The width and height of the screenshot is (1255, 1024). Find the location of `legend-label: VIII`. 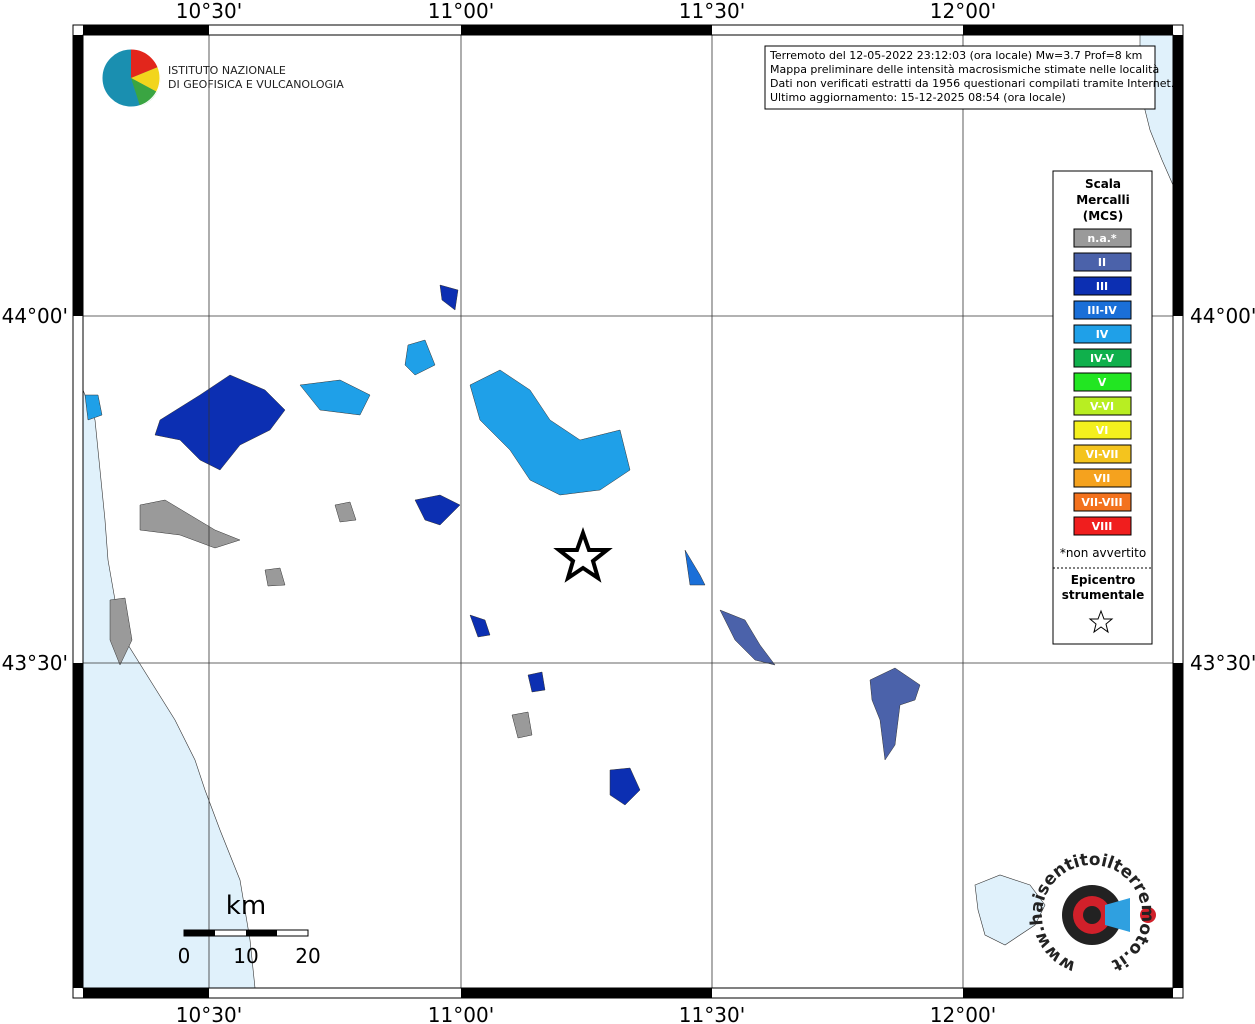

legend-label: VIII is located at coordinates (1102, 526).